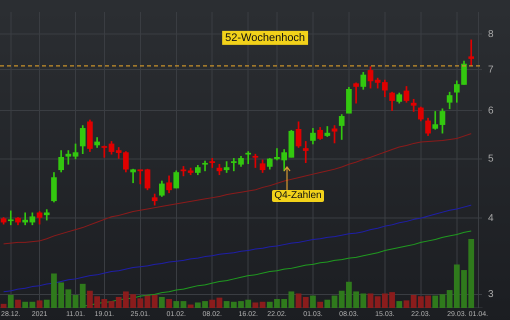 The image size is (510, 320). What do you see at coordinates (491, 70) in the screenshot?
I see `y-tick-label: 7` at bounding box center [491, 70].